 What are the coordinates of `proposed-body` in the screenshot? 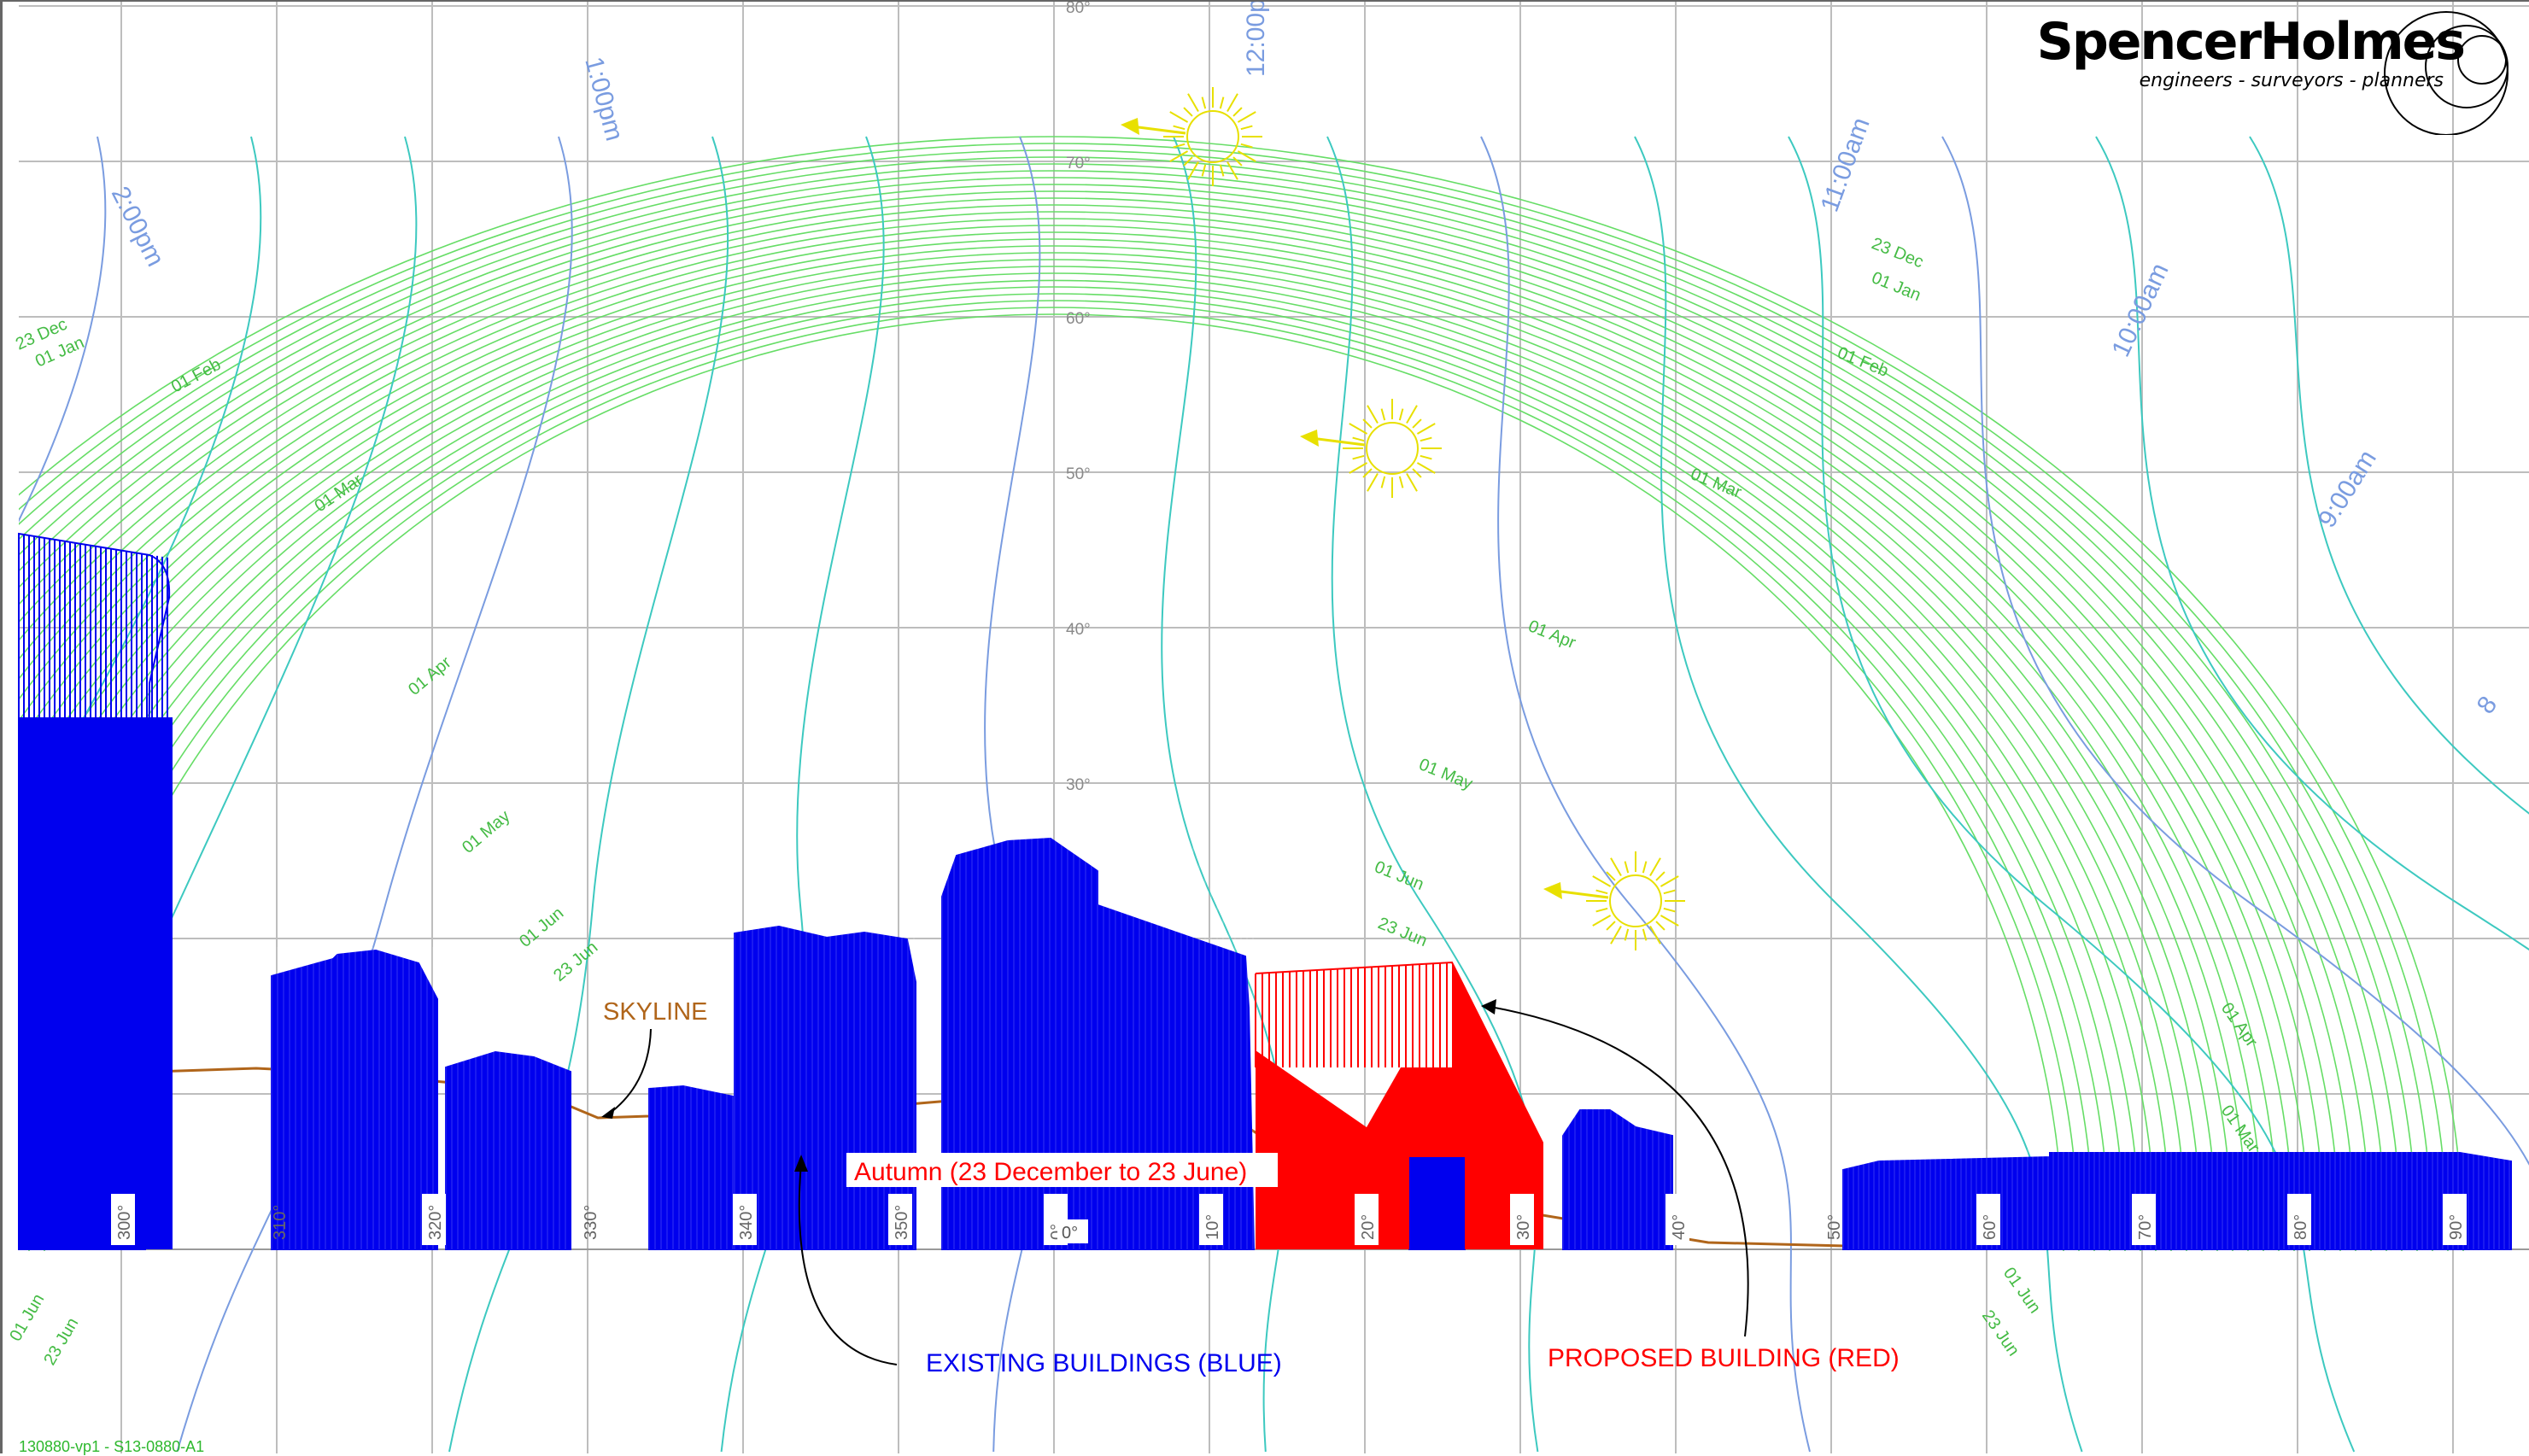 It's located at (1399, 1105).